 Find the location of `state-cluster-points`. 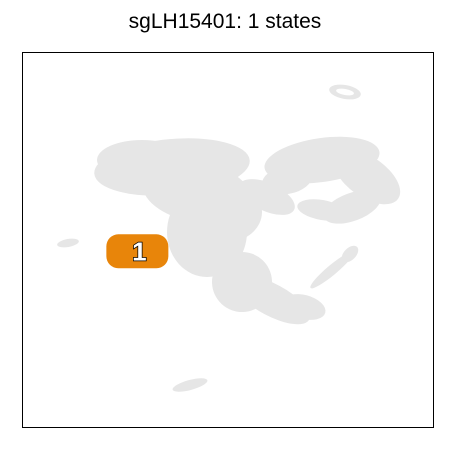

state-cluster-points is located at coordinates (137, 251).